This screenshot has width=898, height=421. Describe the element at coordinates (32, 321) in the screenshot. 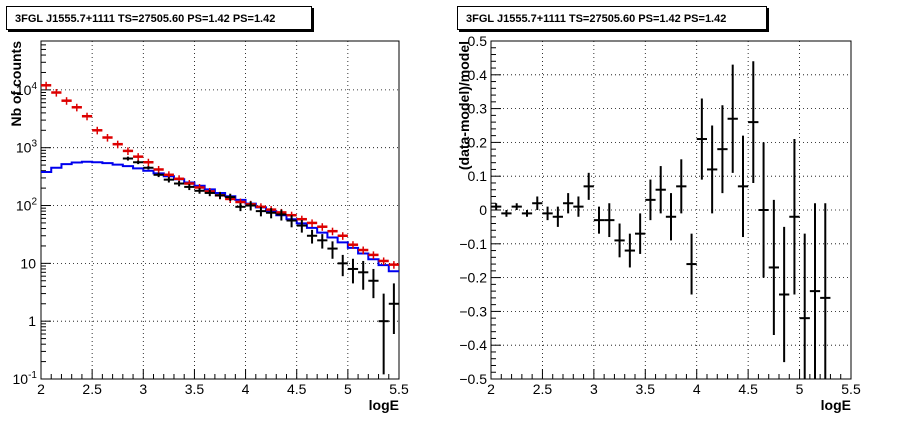

I see `y-tick-label: 1` at that location.